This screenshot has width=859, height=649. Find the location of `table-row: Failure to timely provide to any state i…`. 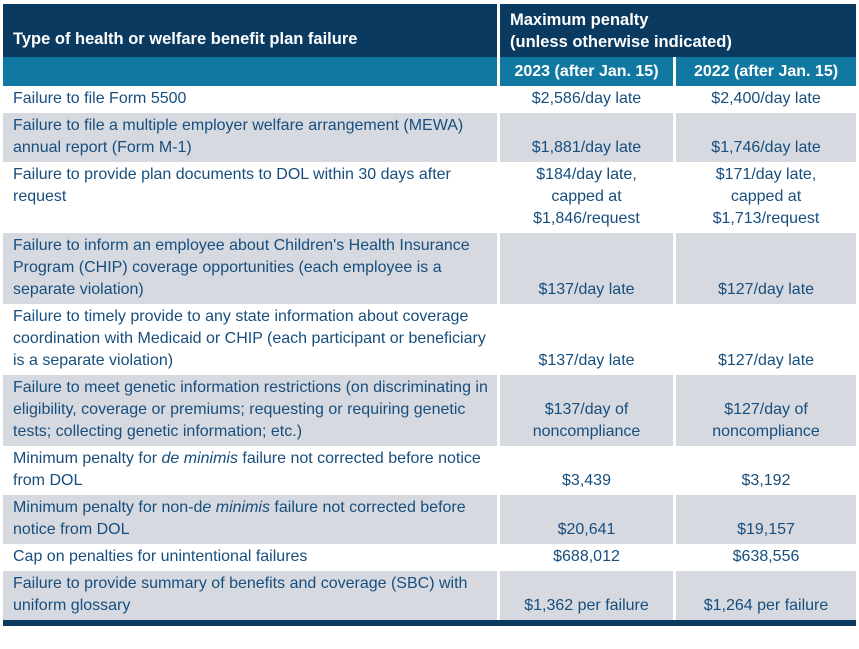

table-row: Failure to timely provide to any state i… is located at coordinates (430, 339).